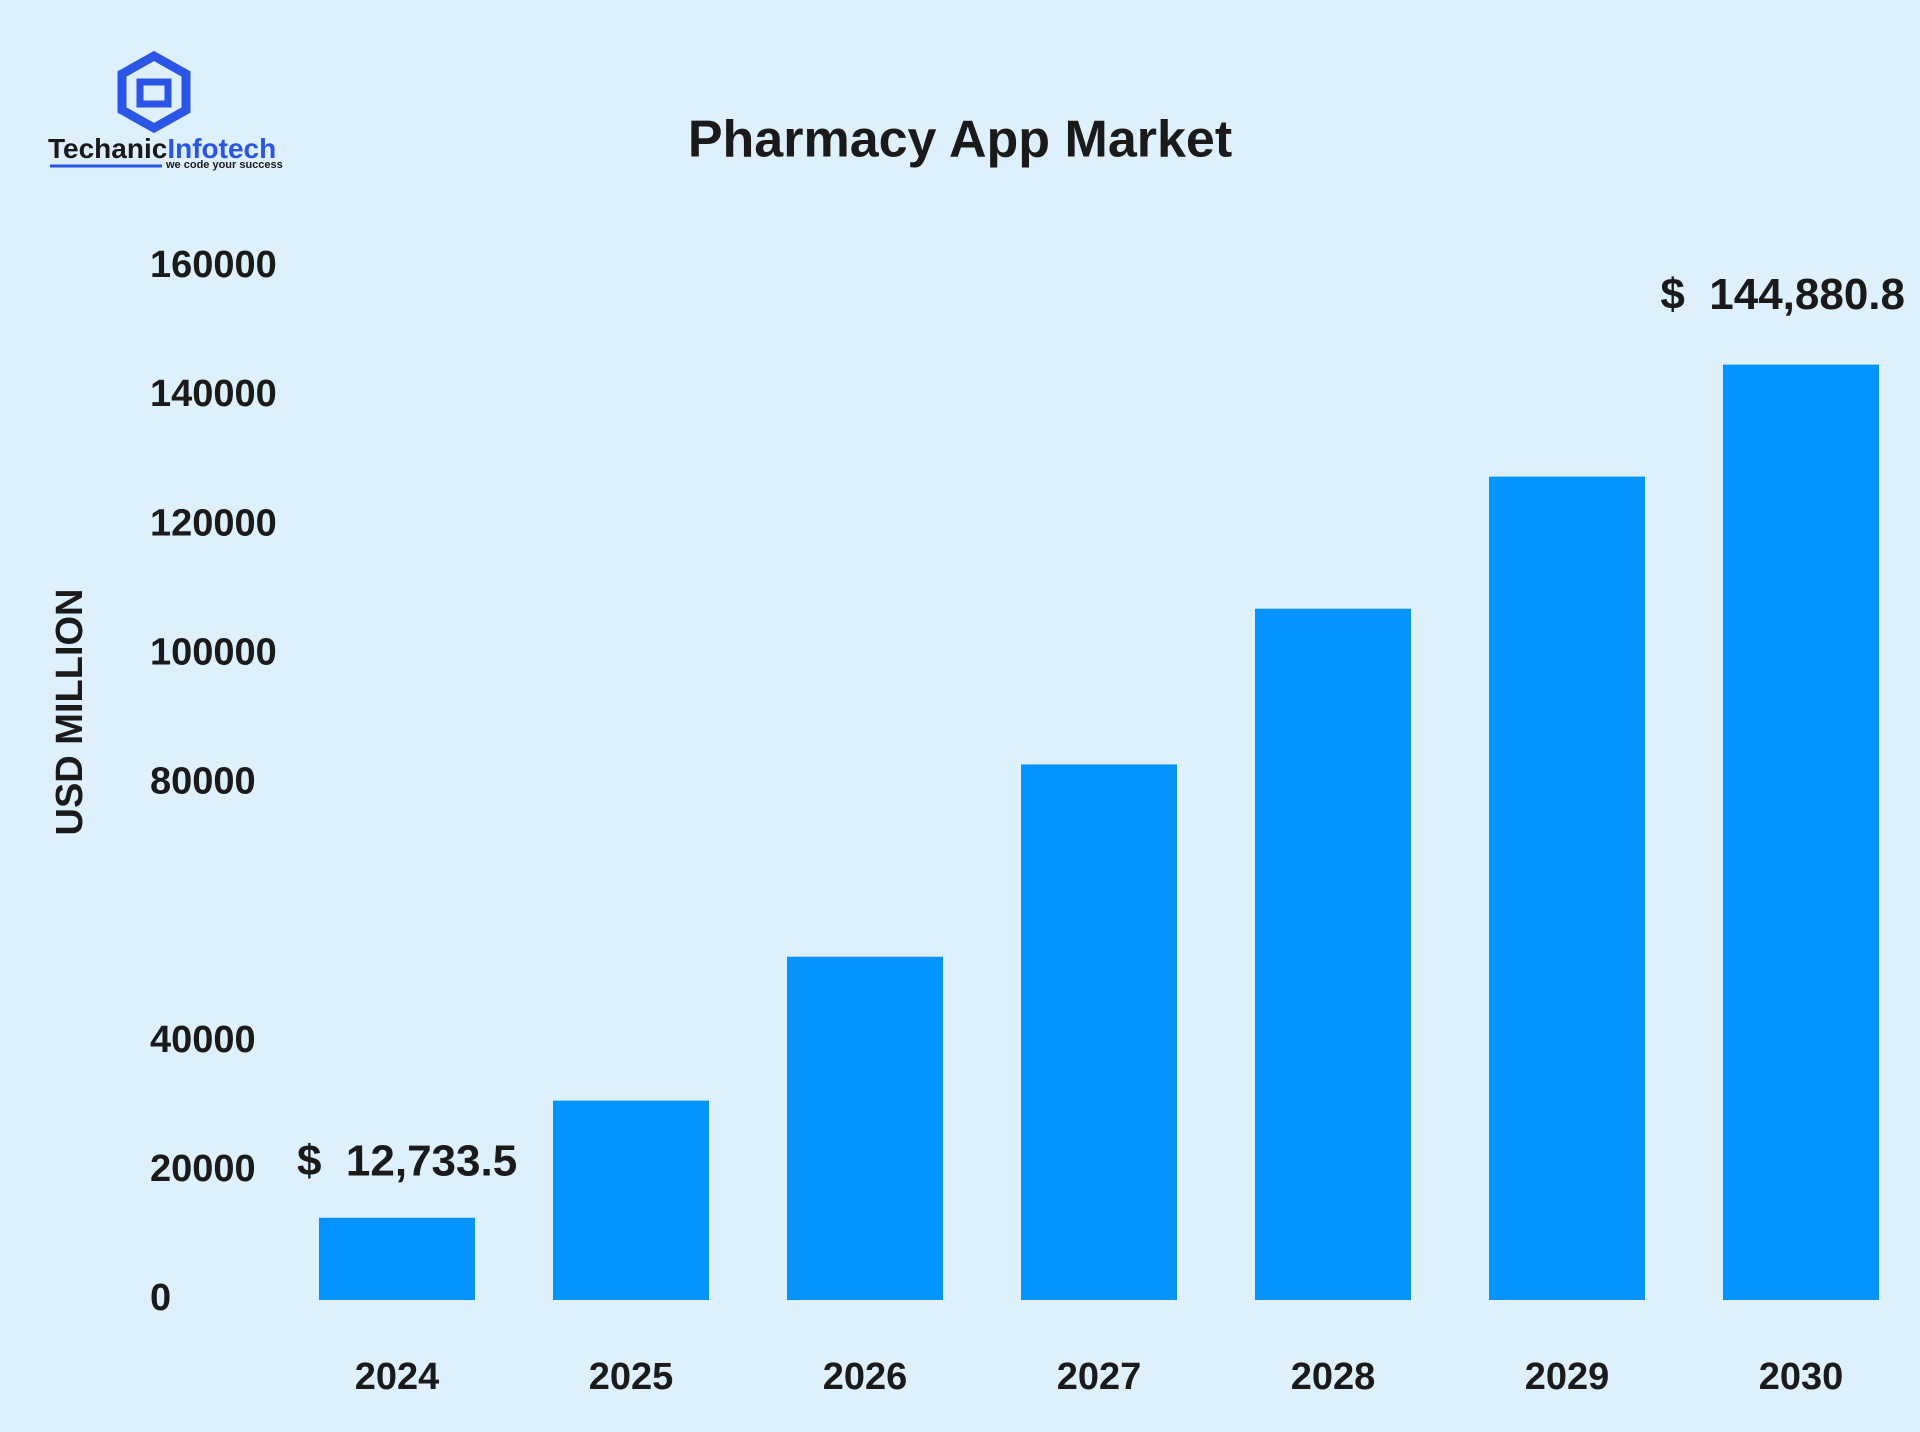 This screenshot has width=1920, height=1432. I want to click on x-tick-label: 2027, so click(1099, 1377).